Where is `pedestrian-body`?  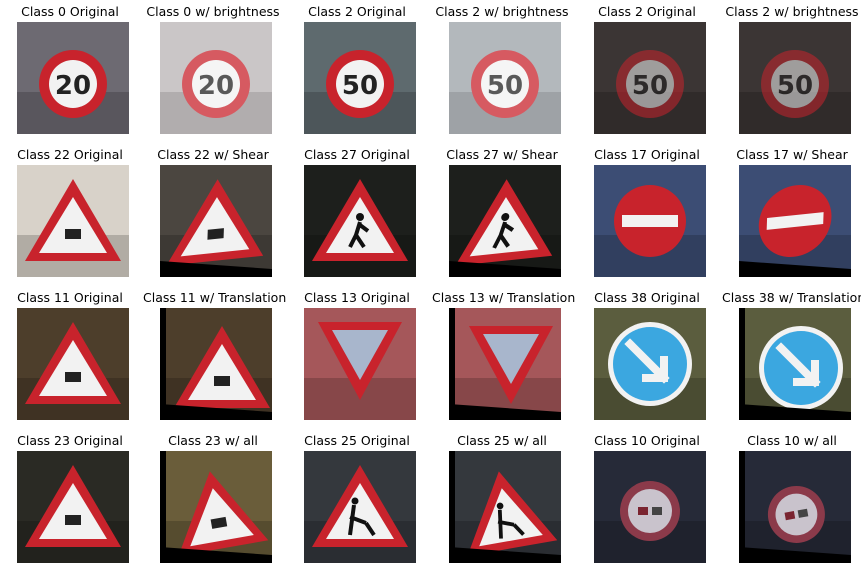
pedestrian-body is located at coordinates (503, 235).